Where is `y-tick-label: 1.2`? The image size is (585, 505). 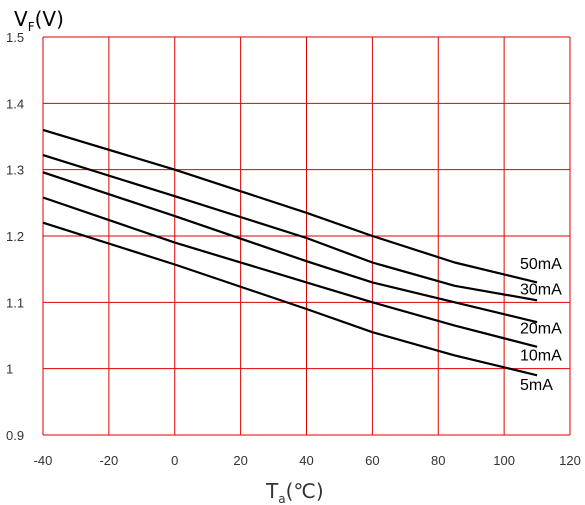 y-tick-label: 1.2 is located at coordinates (15, 236).